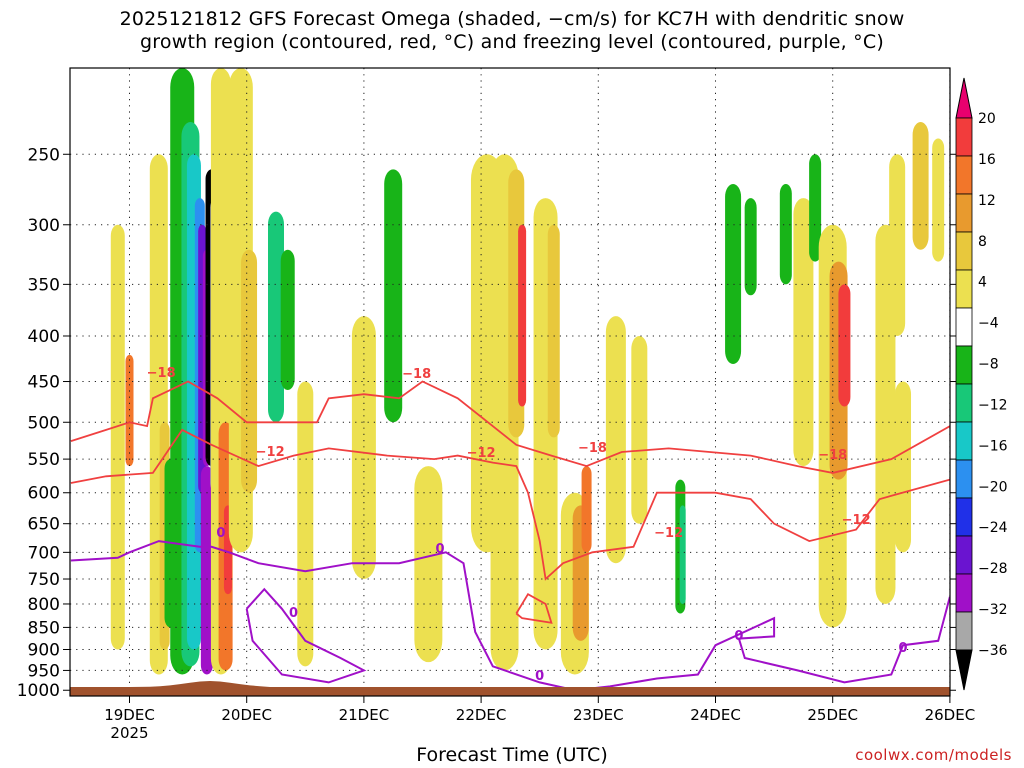 This screenshot has width=1024, height=768. Describe the element at coordinates (44, 651) in the screenshot. I see `y-tick-label: 900` at that location.